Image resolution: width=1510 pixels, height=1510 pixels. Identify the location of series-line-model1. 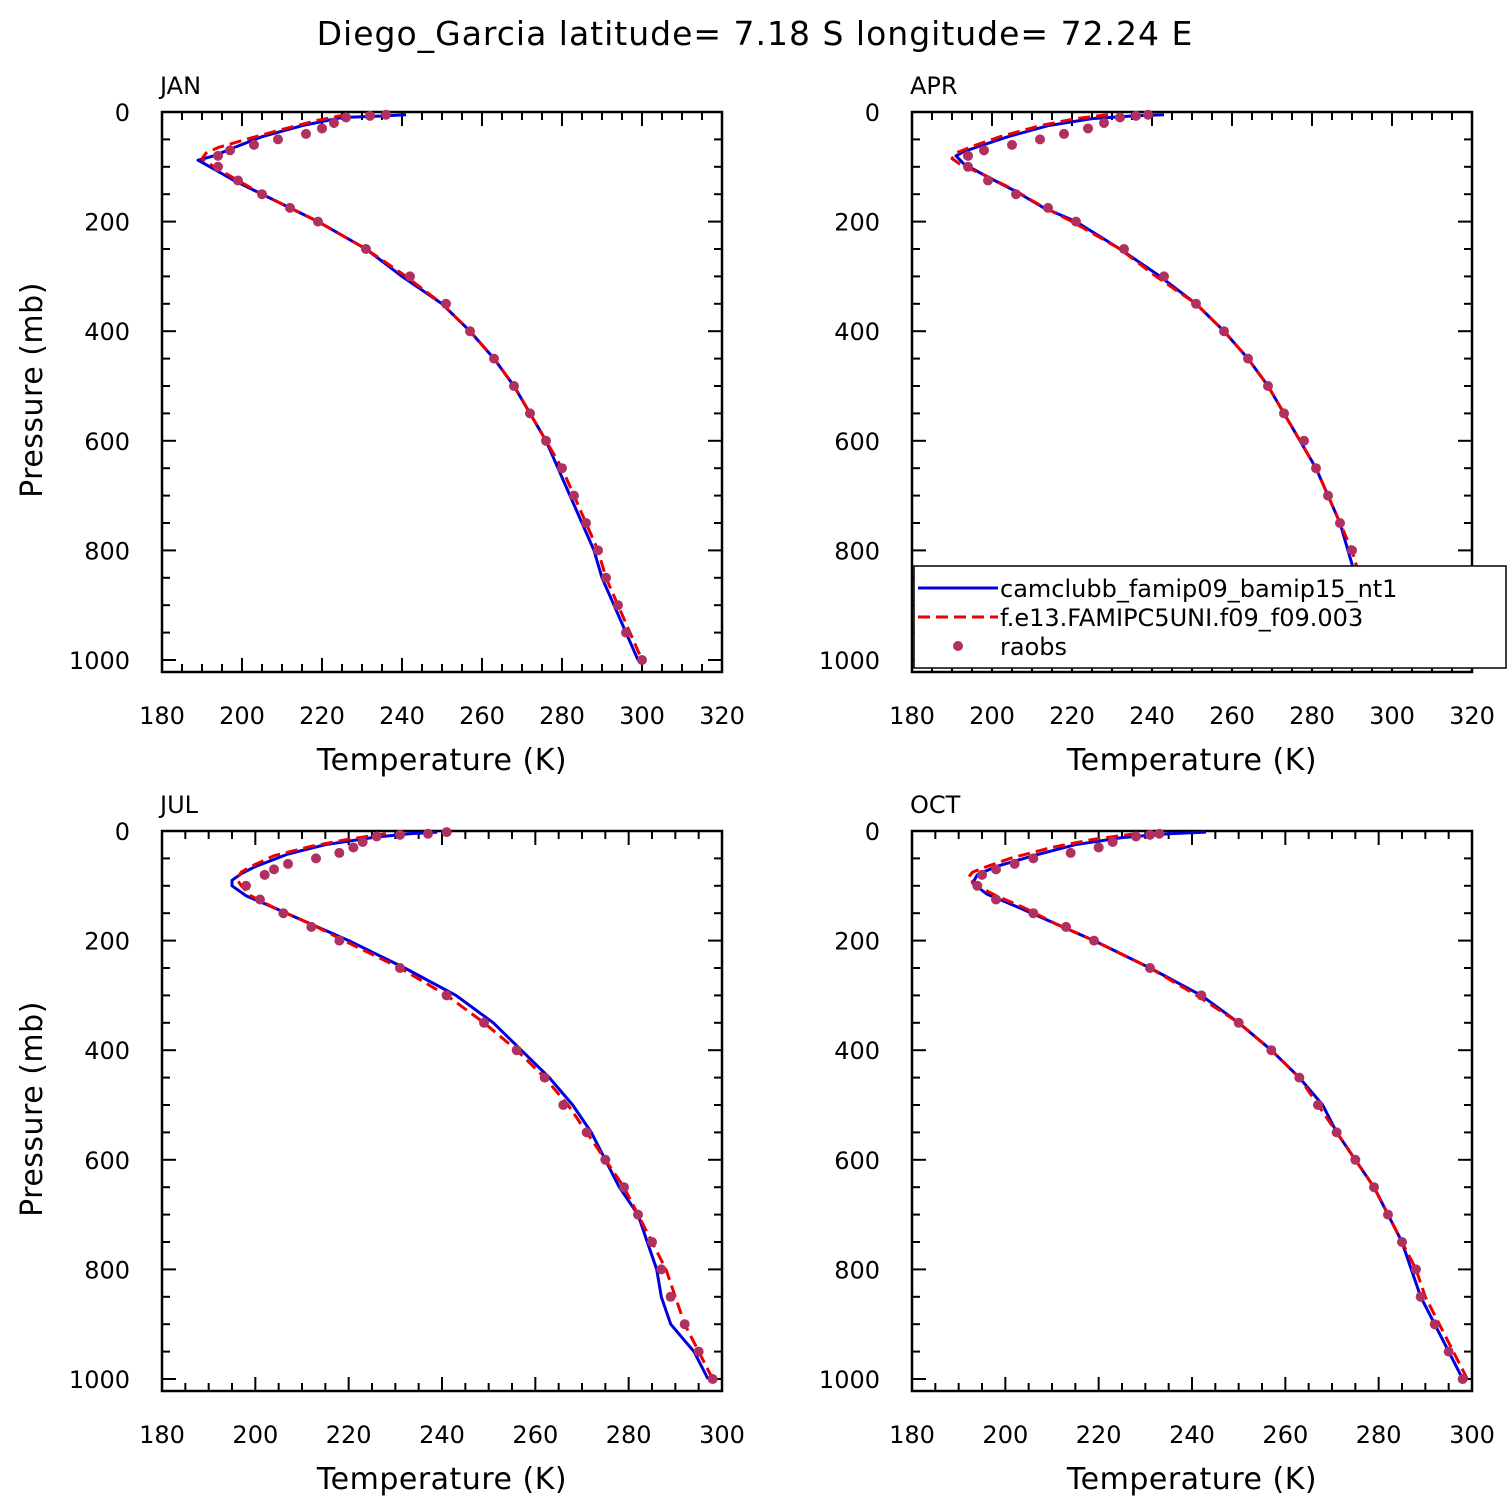
(418, 387).